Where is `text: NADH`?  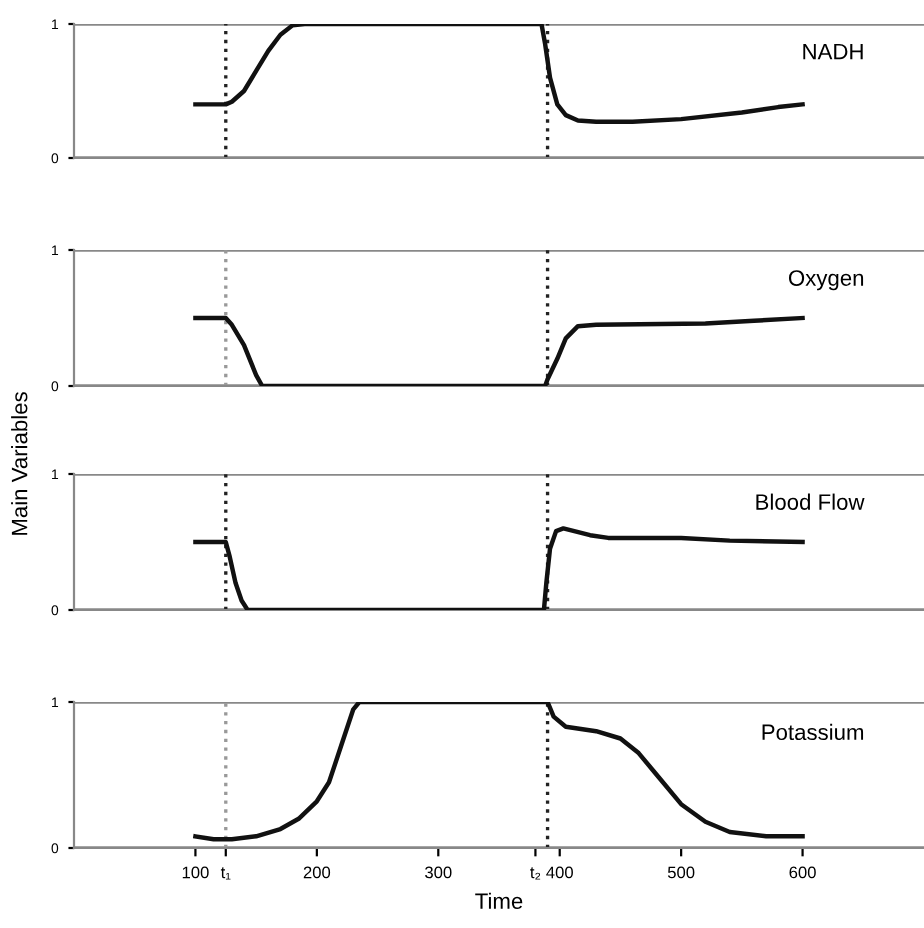 text: NADH is located at coordinates (833, 51).